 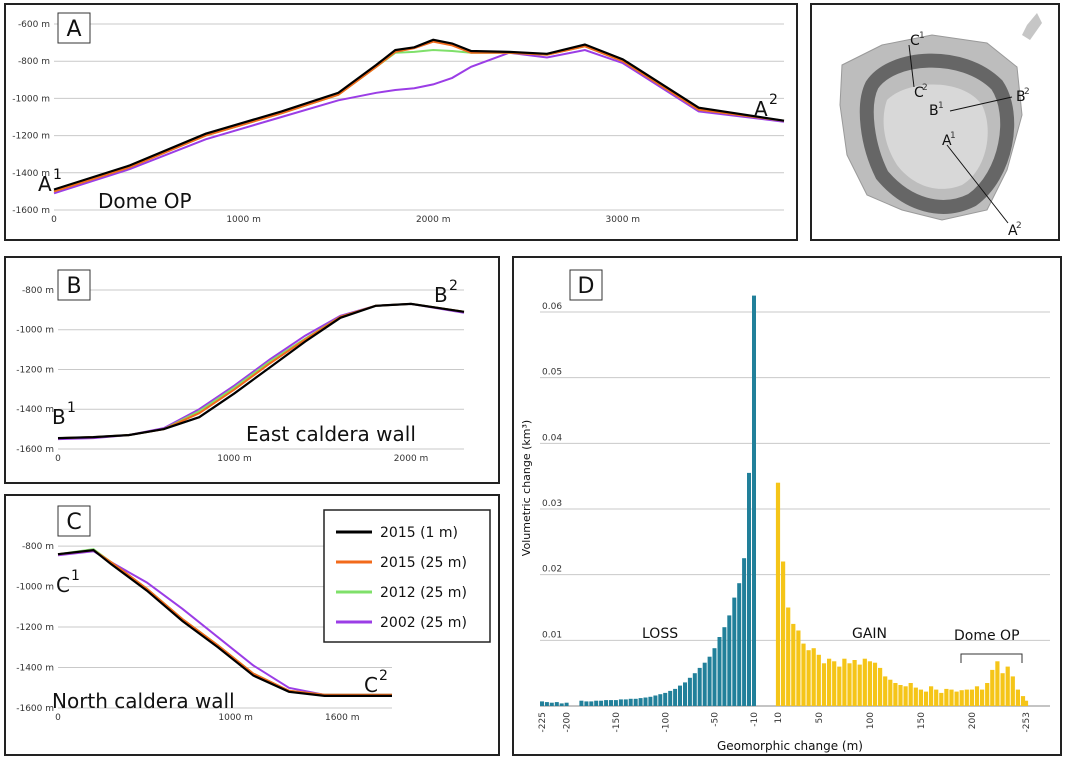 What do you see at coordinates (58, 718) in the screenshot?
I see `x-tick-label: 0` at bounding box center [58, 718].